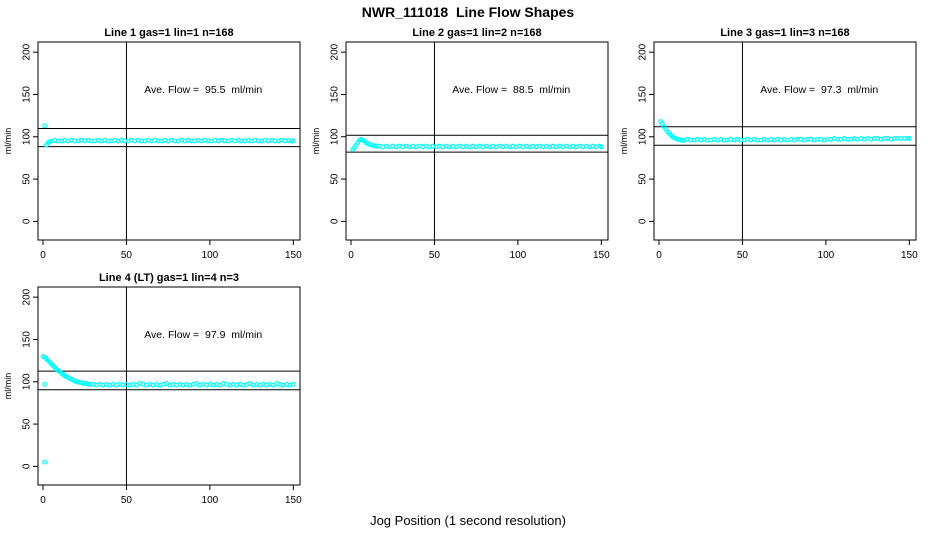  I want to click on chart-main-title: NWR_111018 Line Flow Shapes, so click(468, 12).